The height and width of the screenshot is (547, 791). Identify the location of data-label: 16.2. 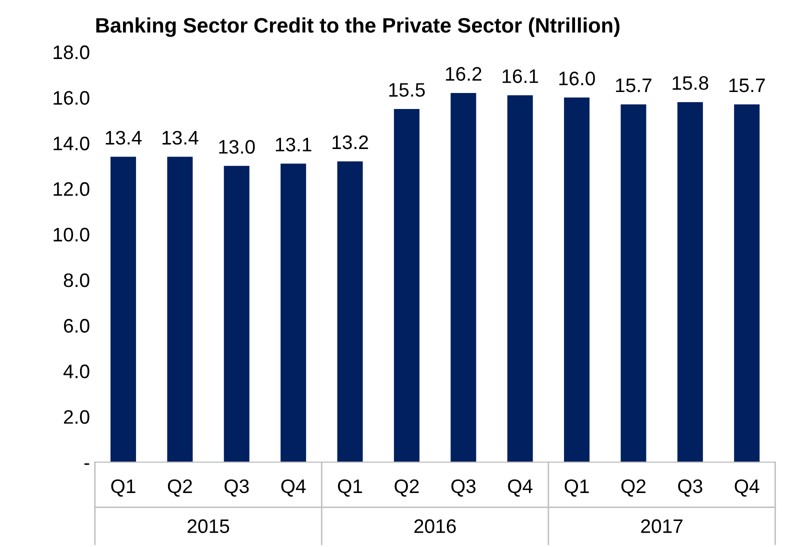
(464, 74).